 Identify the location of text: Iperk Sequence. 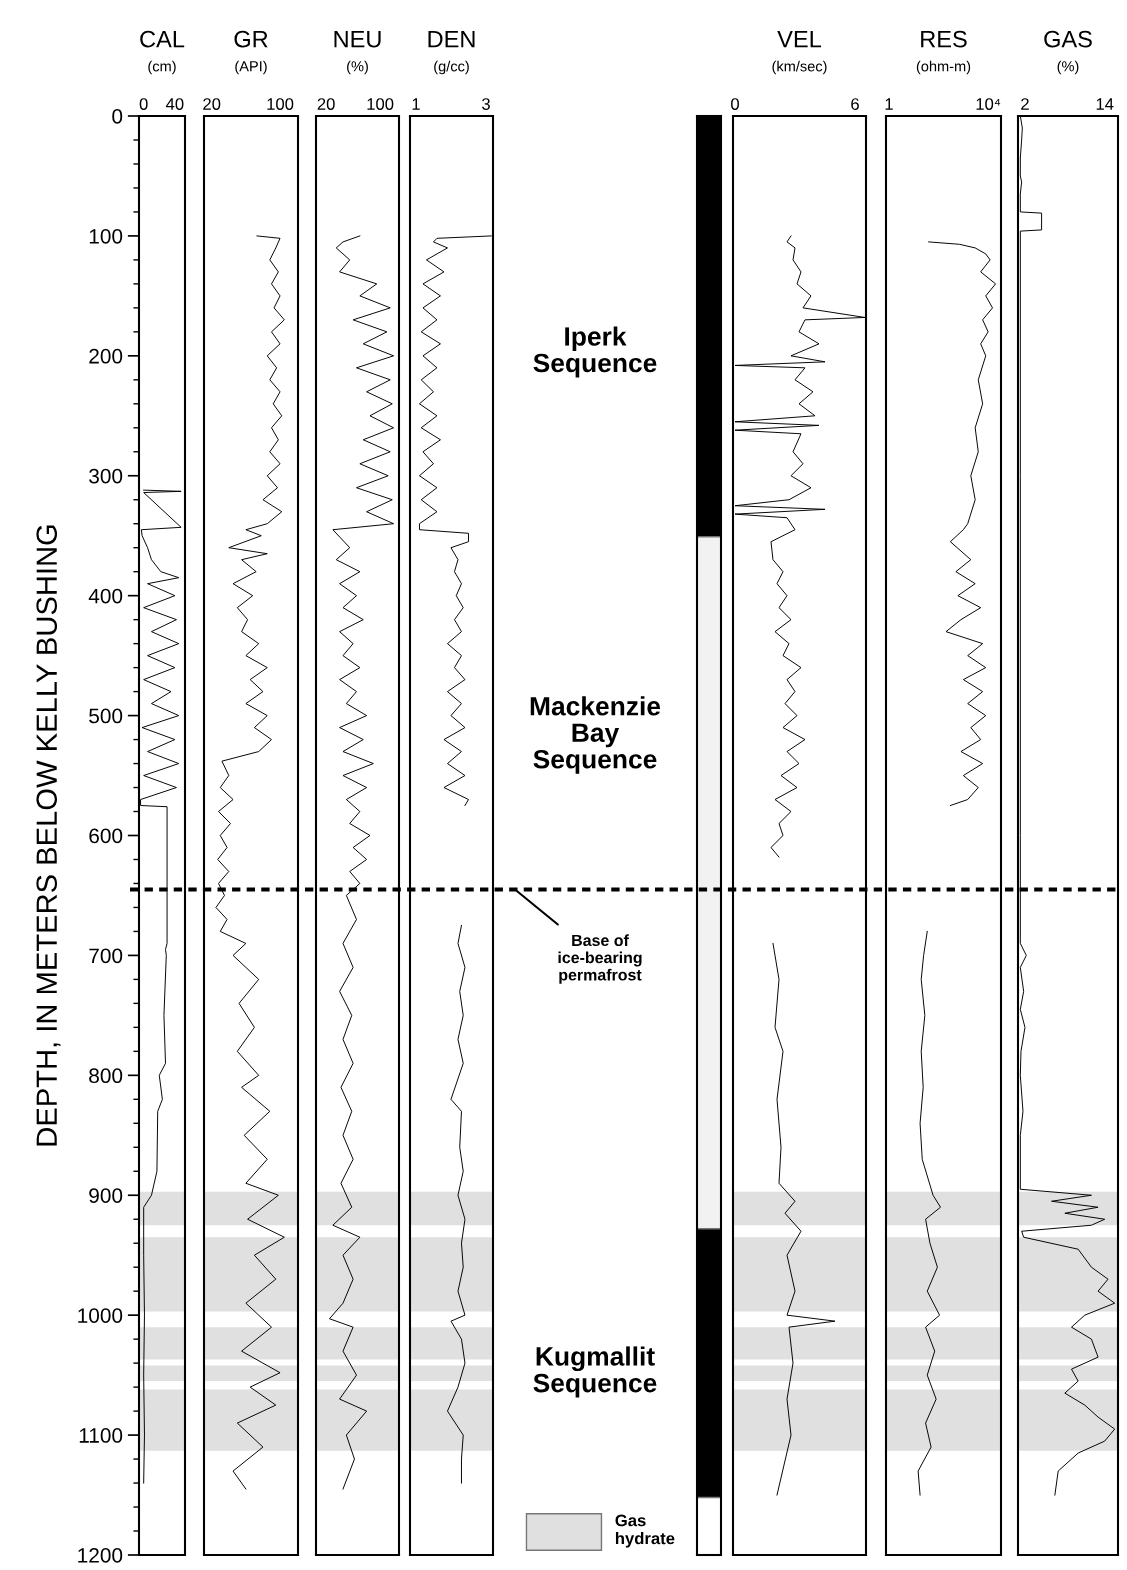
(595, 352).